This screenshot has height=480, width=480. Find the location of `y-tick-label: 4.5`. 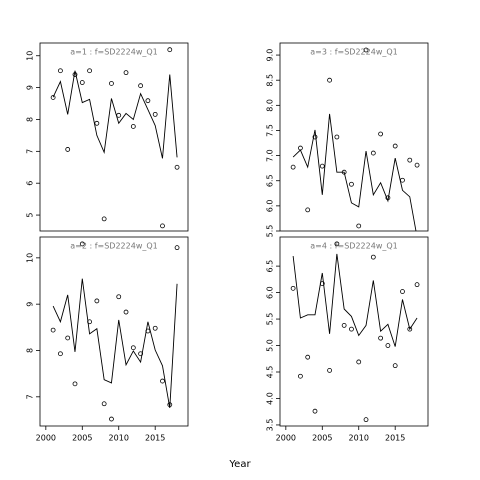

y-tick-label: 4.5 is located at coordinates (270, 372).